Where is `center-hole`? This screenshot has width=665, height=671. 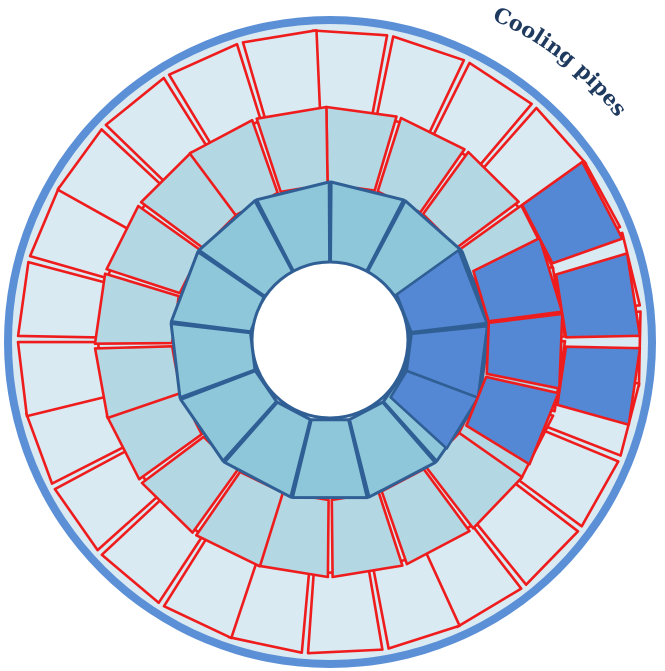
center-hole is located at coordinates (330, 340).